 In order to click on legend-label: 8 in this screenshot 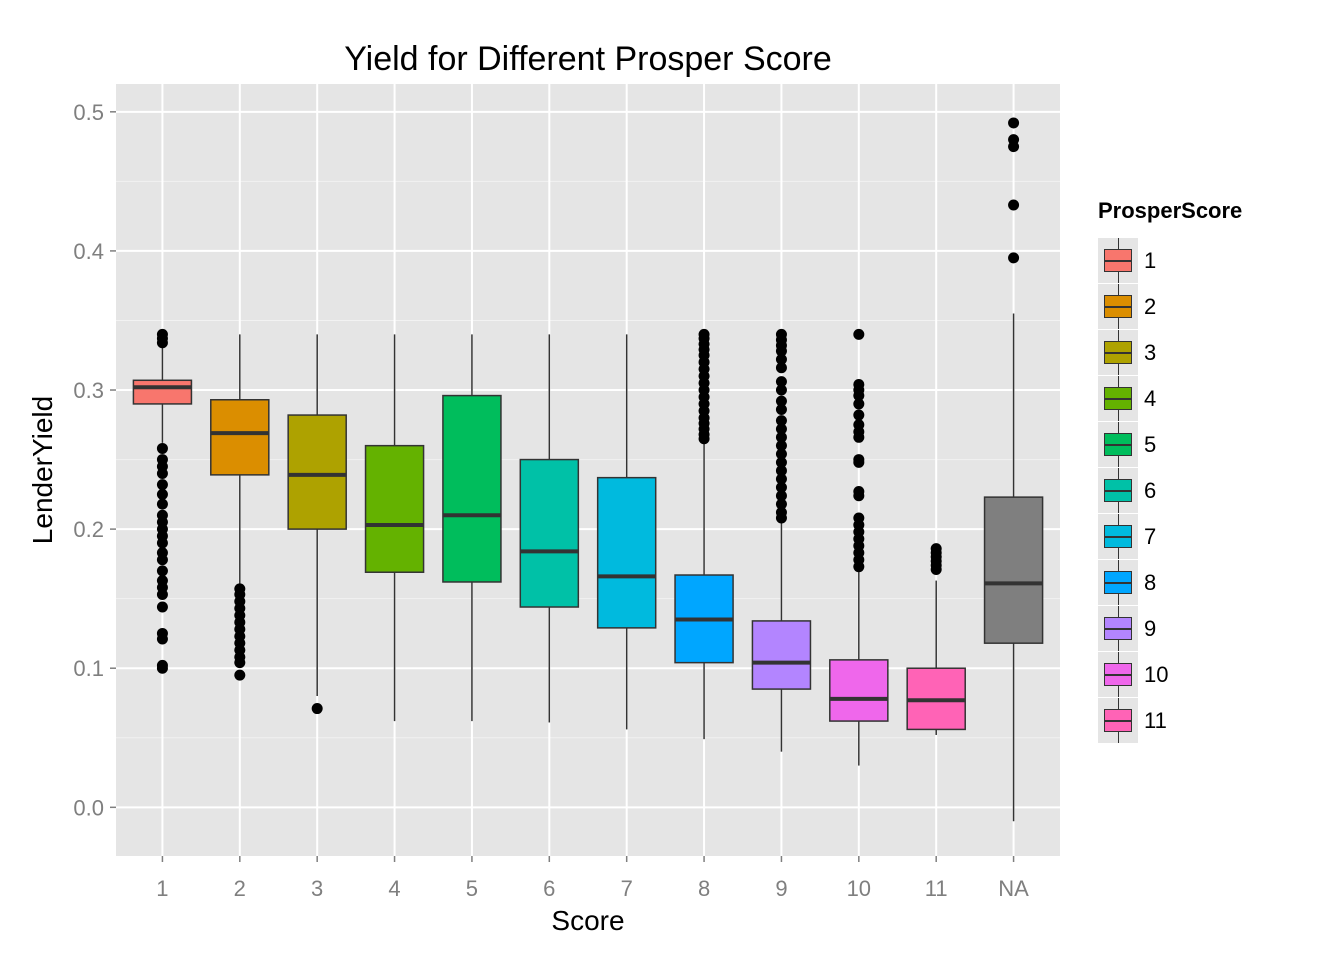, I will do `click(1150, 582)`.